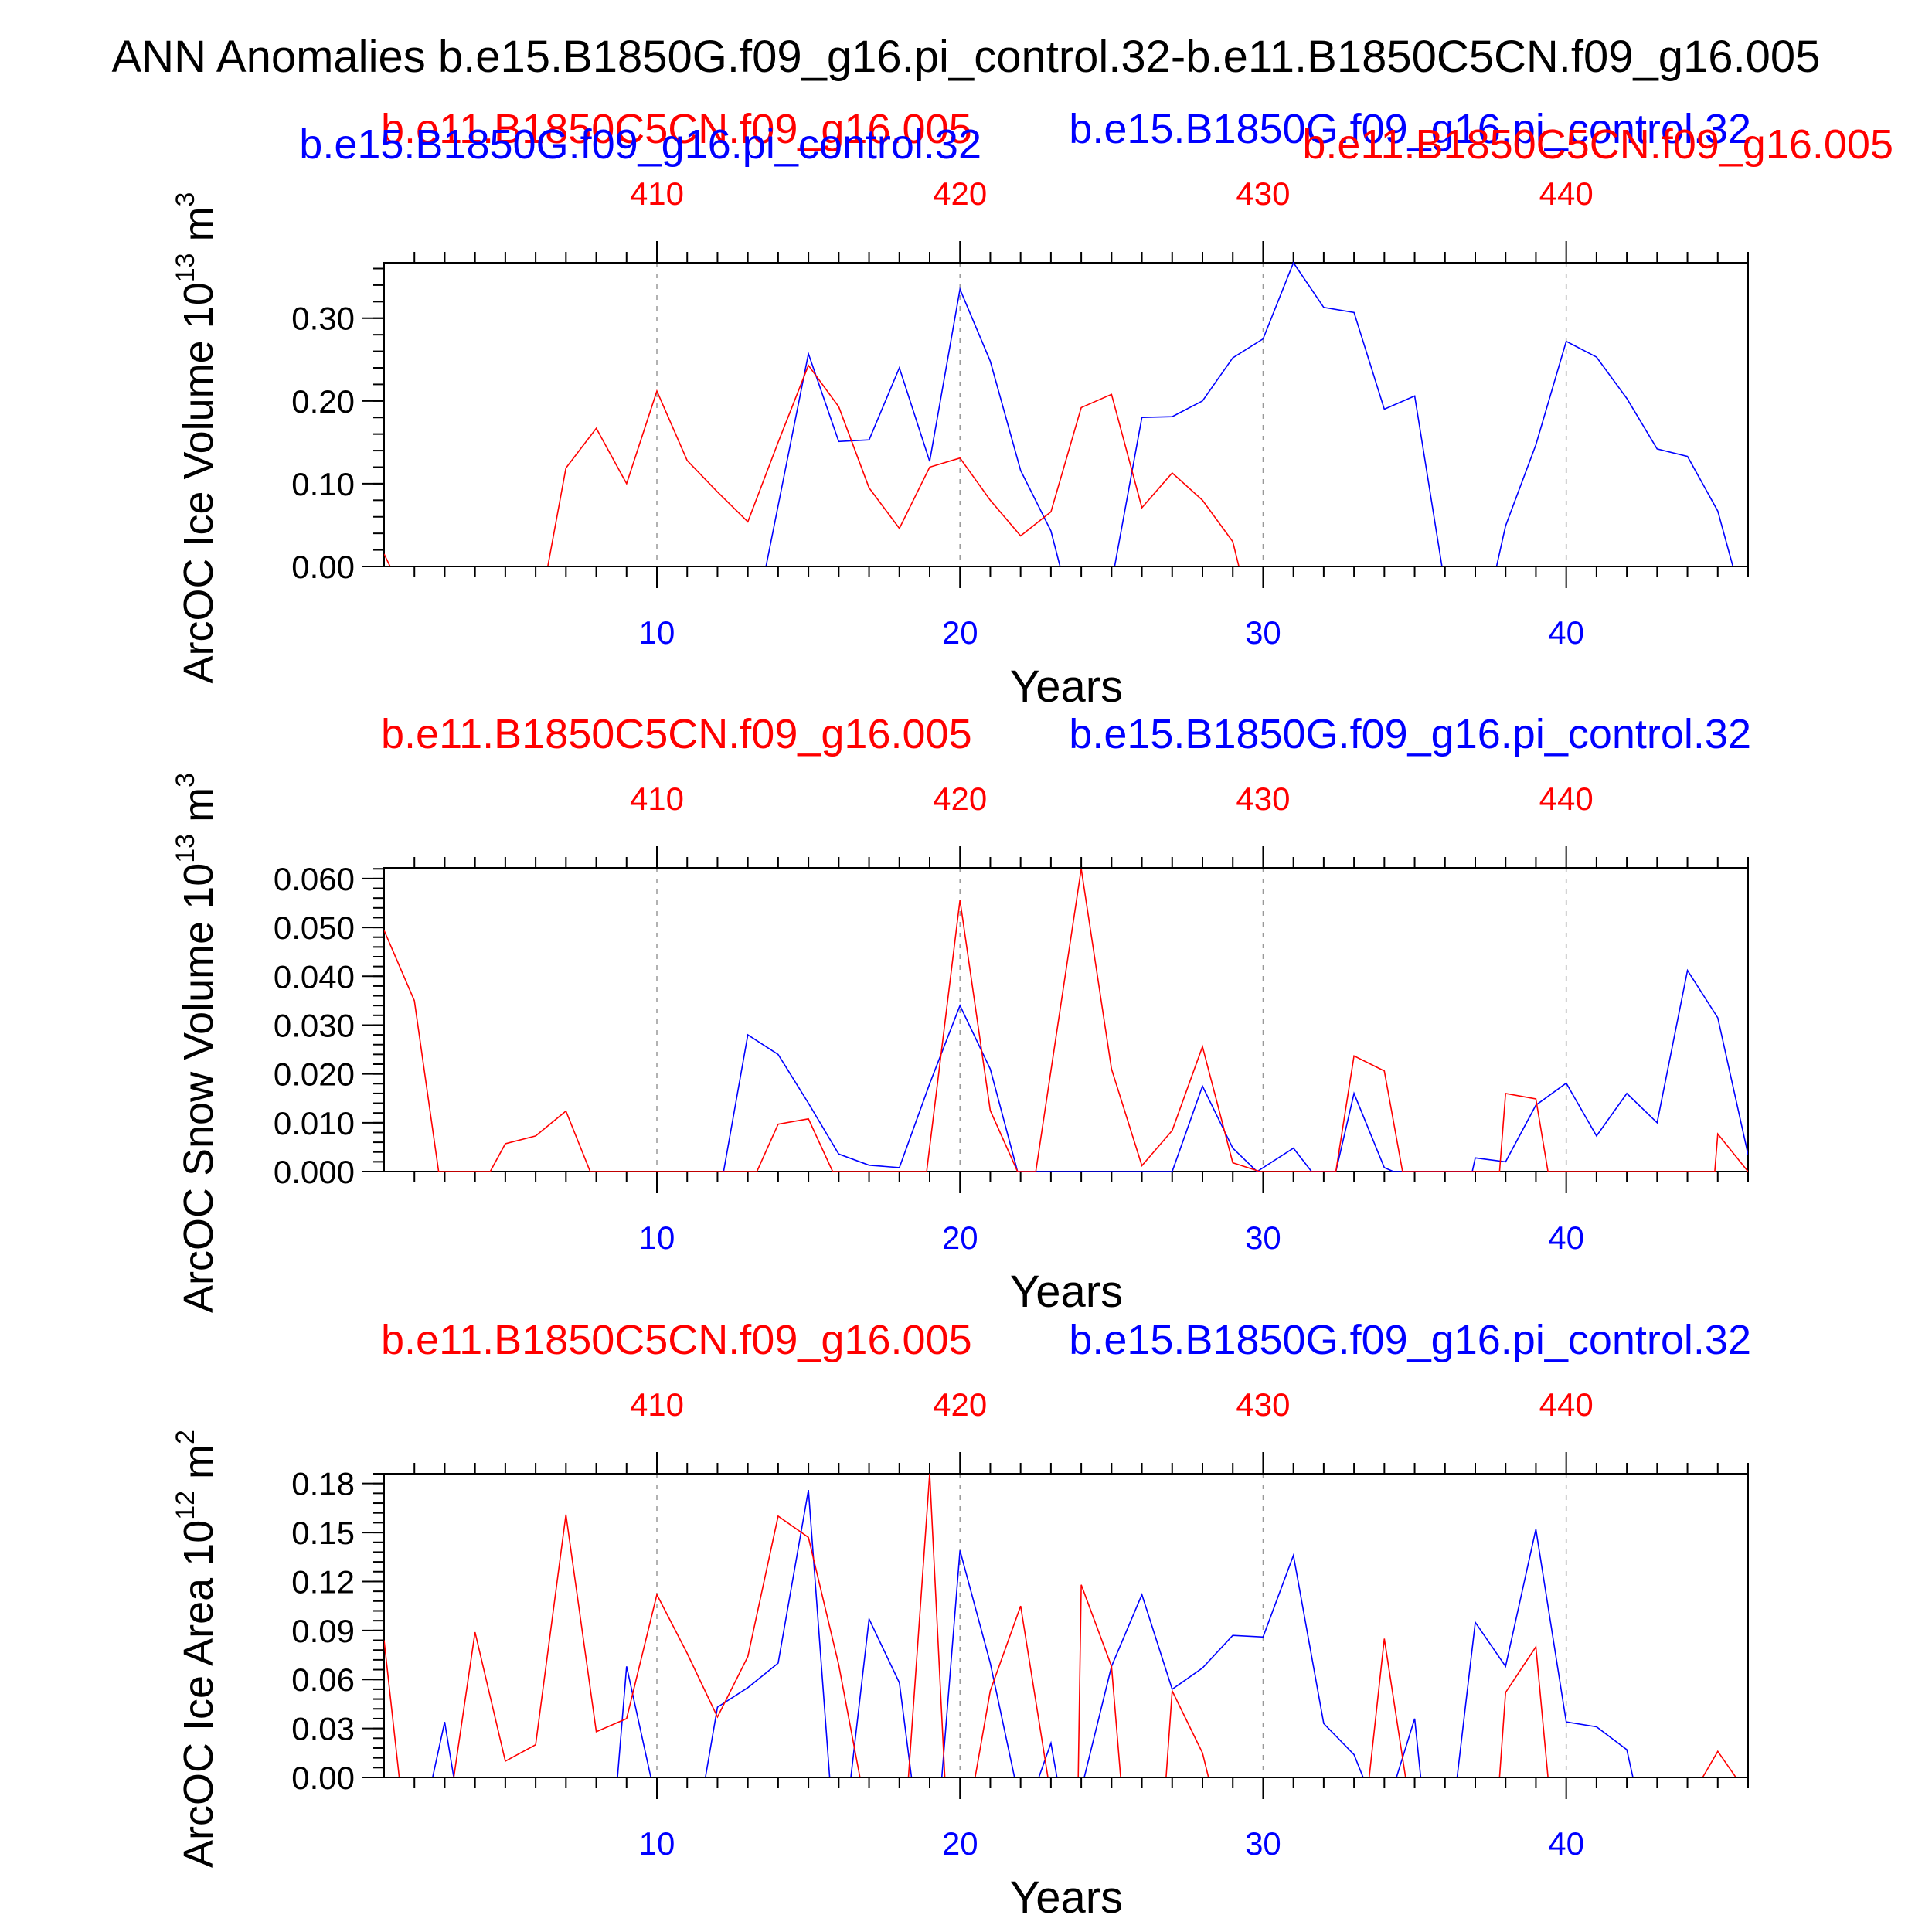 The width and height of the screenshot is (1932, 1932). Describe the element at coordinates (314, 1025) in the screenshot. I see `y-tick-label: 0.030` at that location.